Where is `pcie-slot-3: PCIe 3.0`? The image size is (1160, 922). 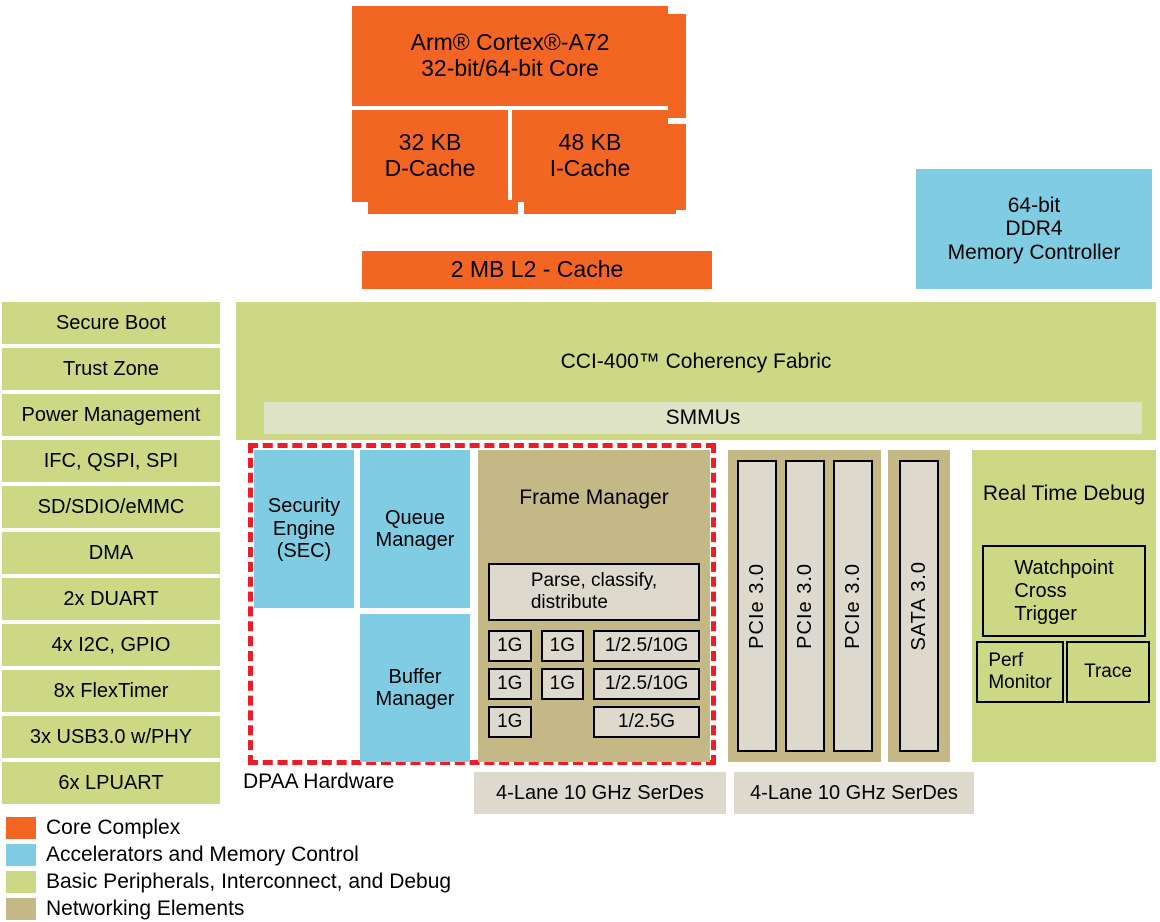 pcie-slot-3: PCIe 3.0 is located at coordinates (853, 606).